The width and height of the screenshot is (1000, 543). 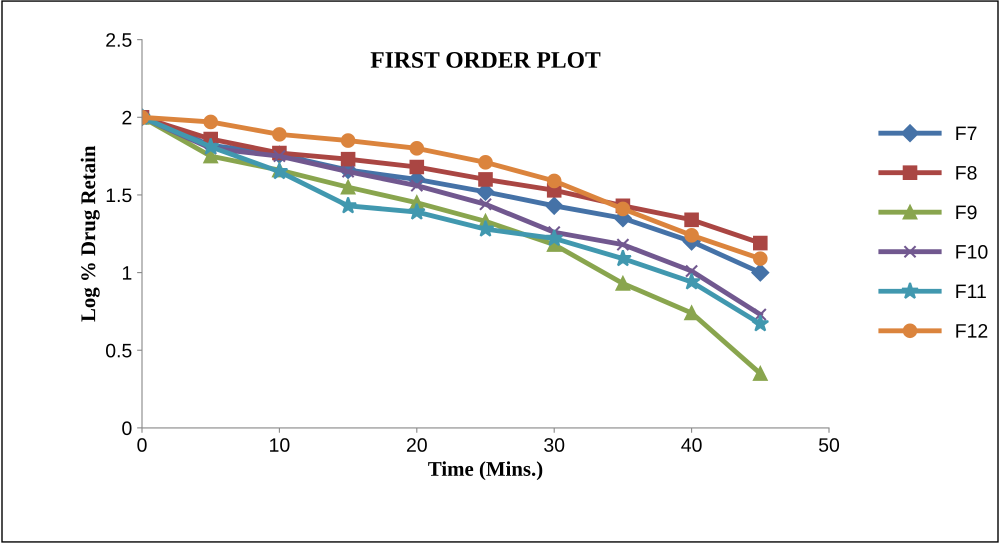 What do you see at coordinates (485, 60) in the screenshot?
I see `chart-title: FIRST ORDER PLOT` at bounding box center [485, 60].